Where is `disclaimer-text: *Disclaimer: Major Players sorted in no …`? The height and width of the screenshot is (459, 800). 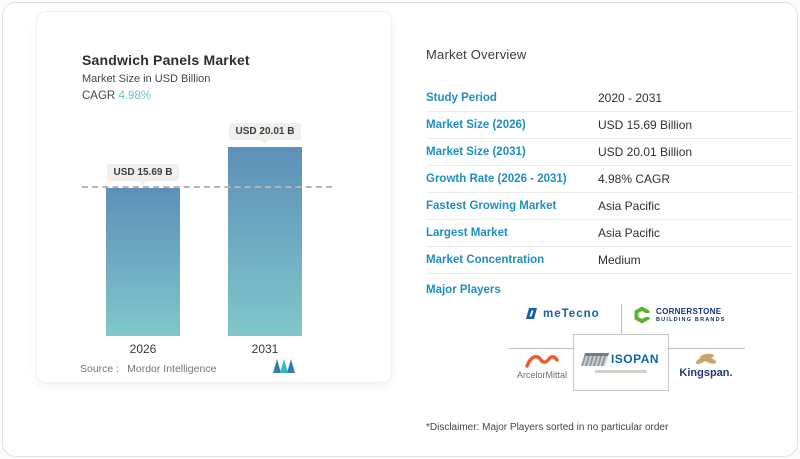 disclaimer-text: *Disclaimer: Major Players sorted in no … is located at coordinates (547, 427).